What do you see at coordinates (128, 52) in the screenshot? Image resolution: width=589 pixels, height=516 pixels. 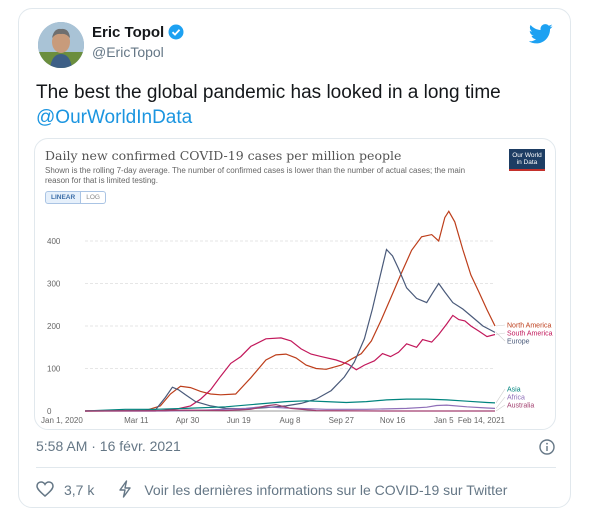 I see `author-handle: @EricTopol` at bounding box center [128, 52].